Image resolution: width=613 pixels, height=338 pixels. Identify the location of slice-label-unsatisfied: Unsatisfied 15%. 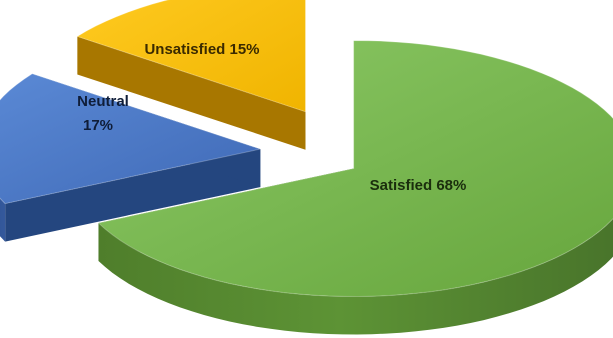
(201, 49).